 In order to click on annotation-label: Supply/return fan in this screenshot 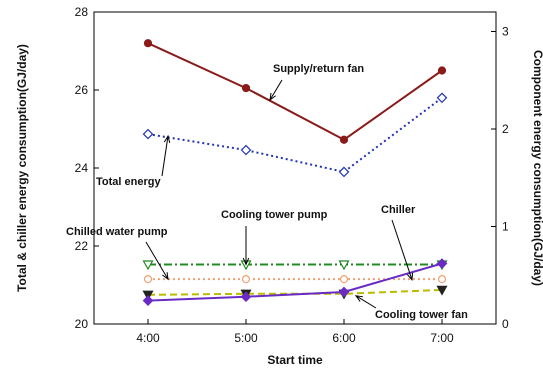, I will do `click(318, 69)`.